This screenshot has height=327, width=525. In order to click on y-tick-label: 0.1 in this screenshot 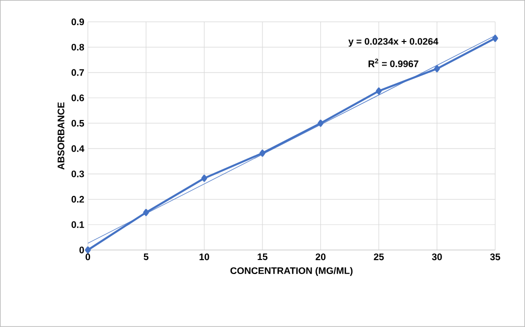, I will do `click(78, 224)`.